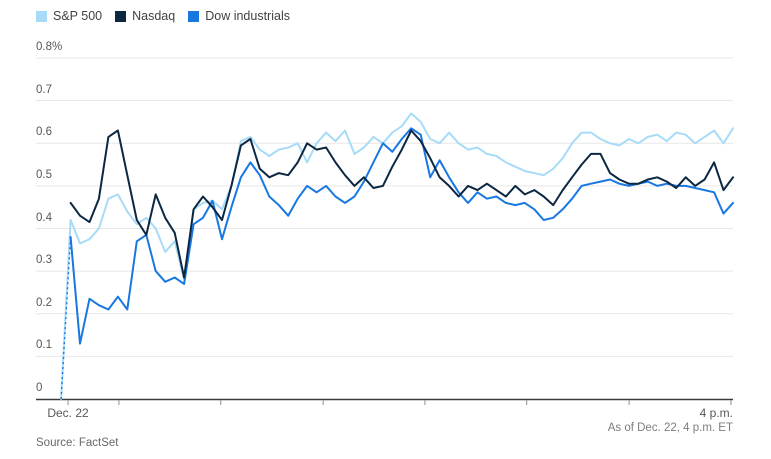  What do you see at coordinates (44, 302) in the screenshot?
I see `y-axis-label: 0.2` at bounding box center [44, 302].